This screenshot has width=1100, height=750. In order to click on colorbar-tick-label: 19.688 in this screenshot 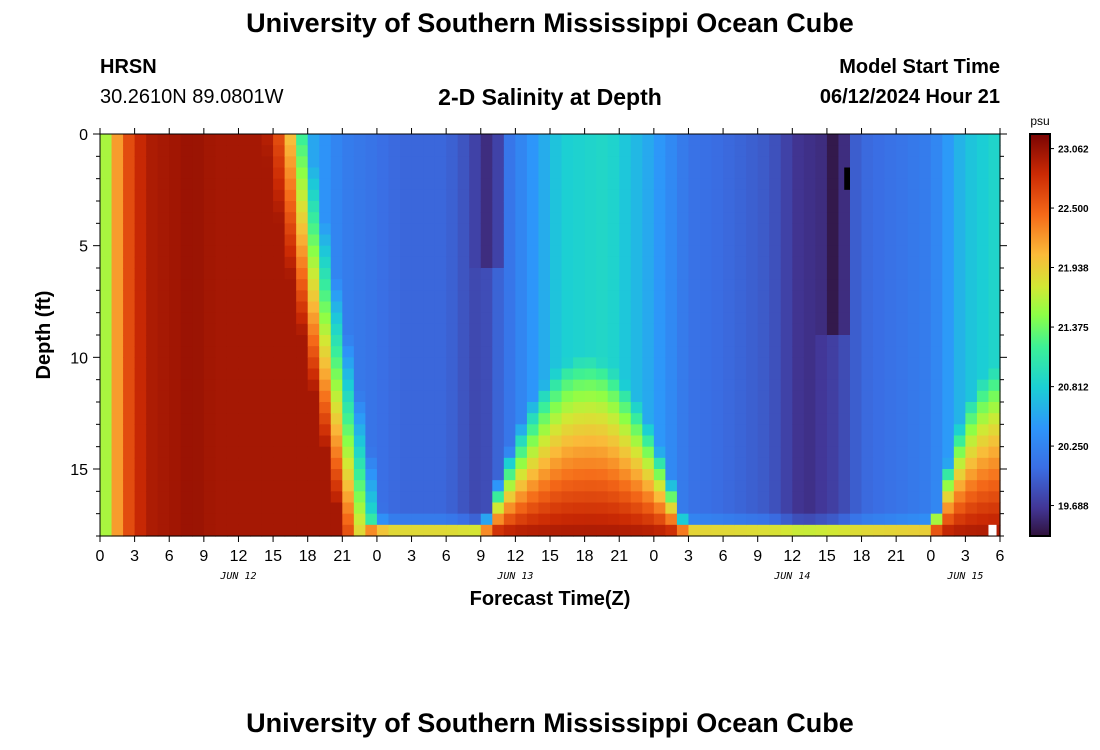, I will do `click(1073, 507)`.